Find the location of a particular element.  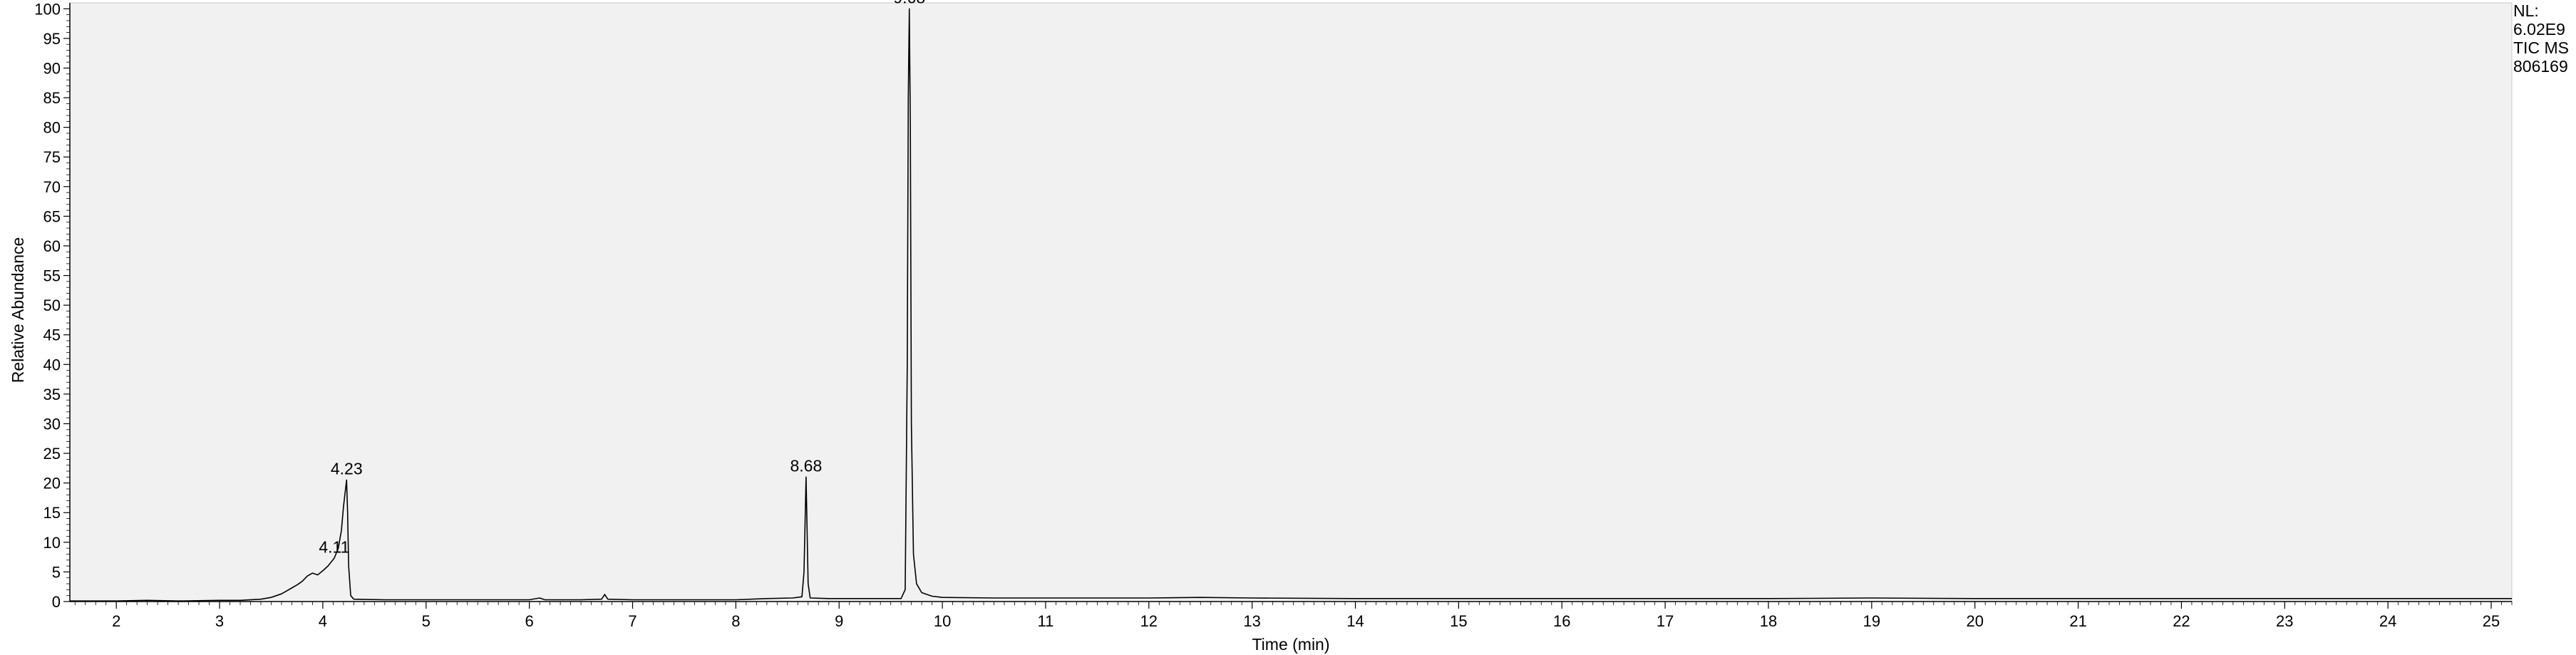

x-tick-label: 7 is located at coordinates (632, 621).